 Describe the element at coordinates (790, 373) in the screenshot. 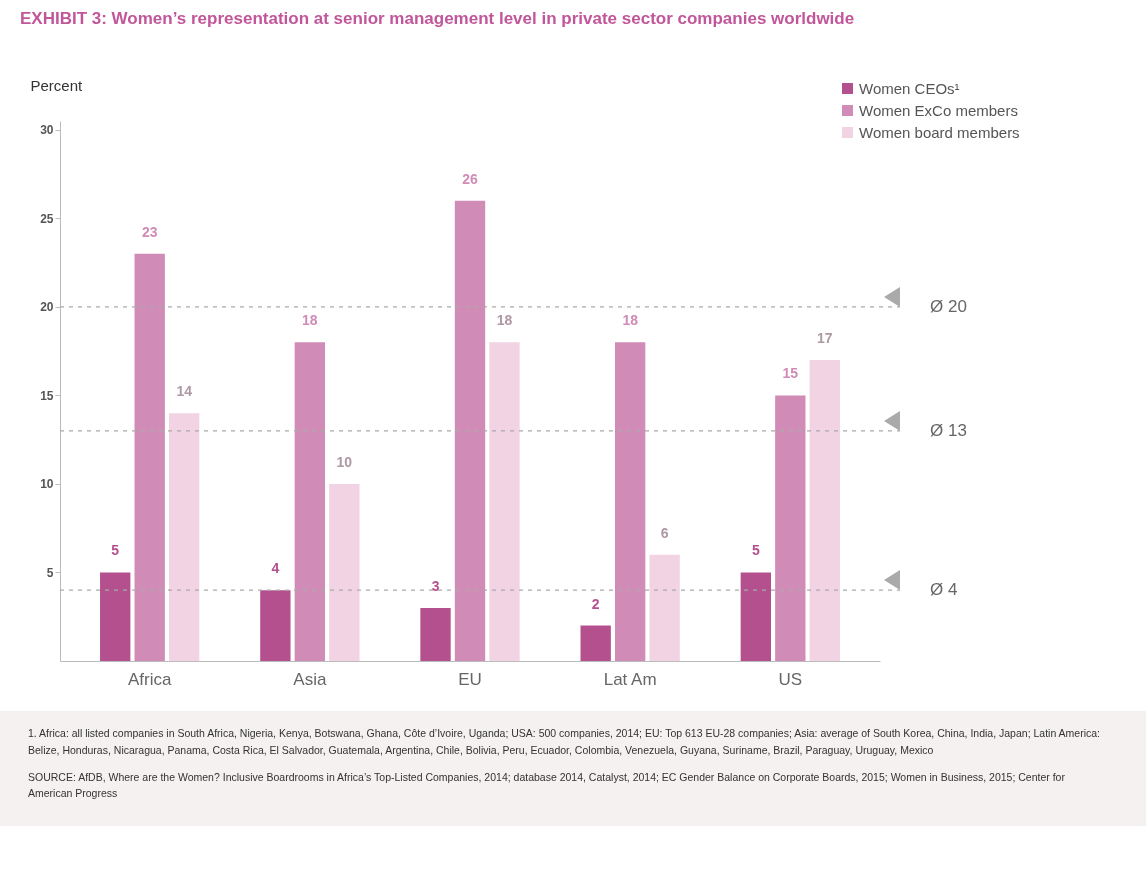

I see `data-label: 15` at that location.